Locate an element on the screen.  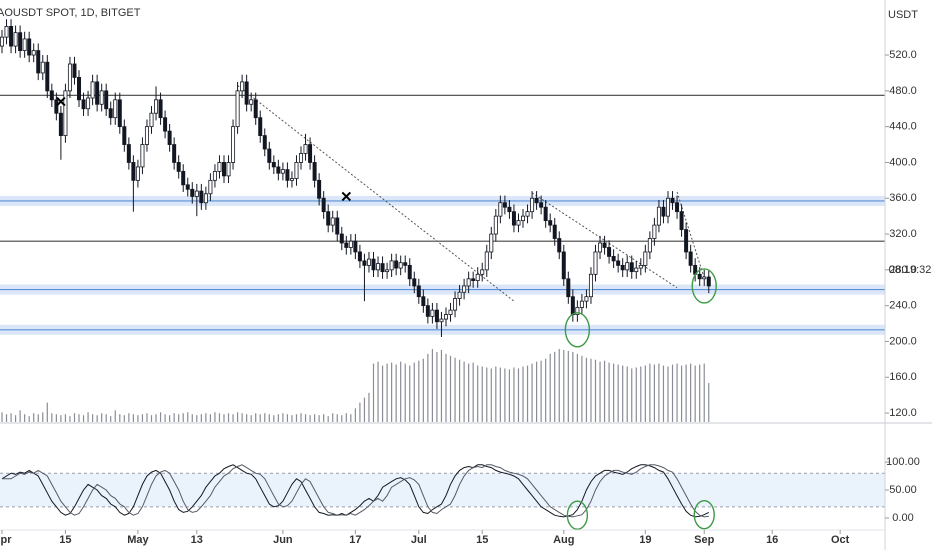
x-tick-label: 17 is located at coordinates (355, 540).